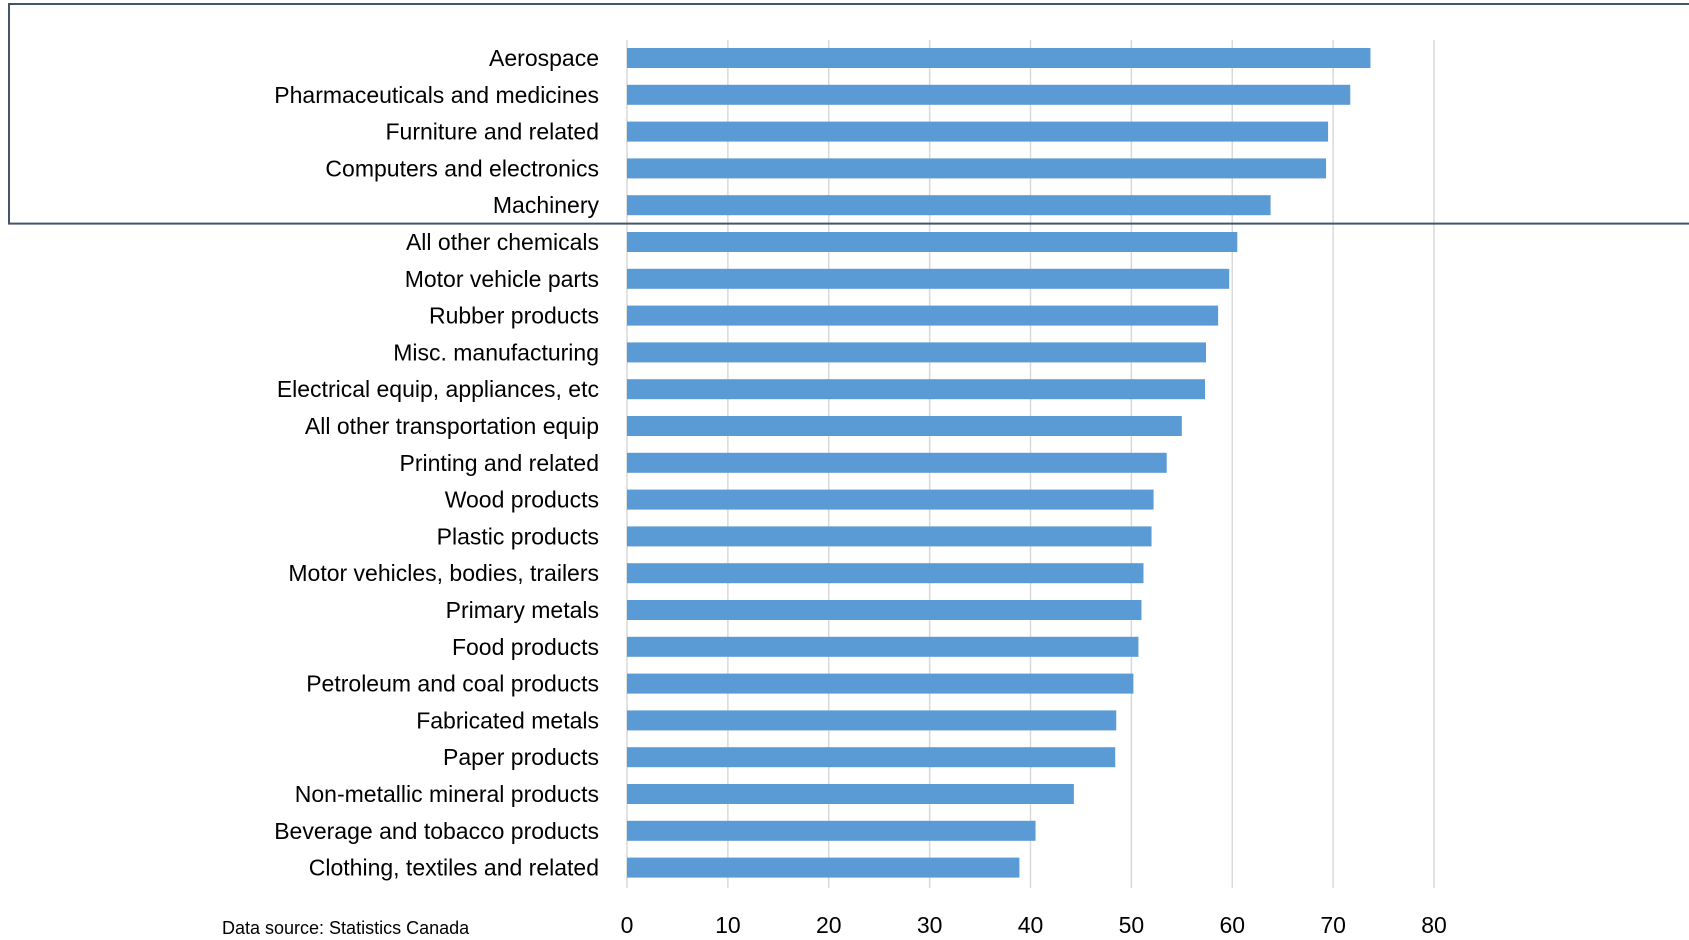 The height and width of the screenshot is (940, 1689). What do you see at coordinates (522, 500) in the screenshot?
I see `category-label: Wood products` at bounding box center [522, 500].